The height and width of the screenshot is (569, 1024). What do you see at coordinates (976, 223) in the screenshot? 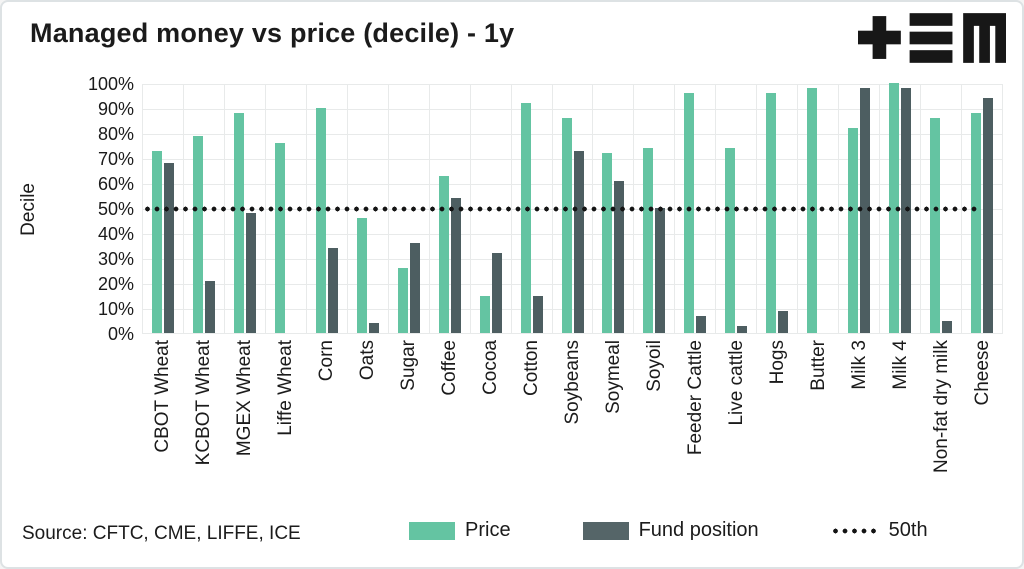
I see `price-bar-cheese` at bounding box center [976, 223].